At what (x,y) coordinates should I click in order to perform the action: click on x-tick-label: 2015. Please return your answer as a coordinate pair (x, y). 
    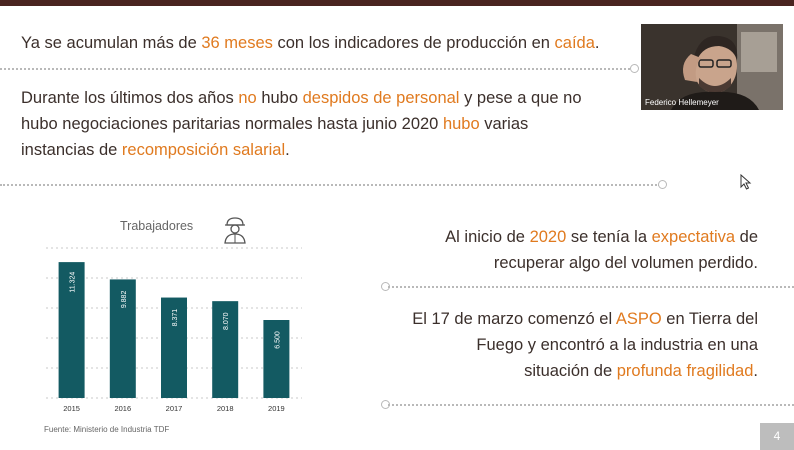
    Looking at the image, I should click on (71, 408).